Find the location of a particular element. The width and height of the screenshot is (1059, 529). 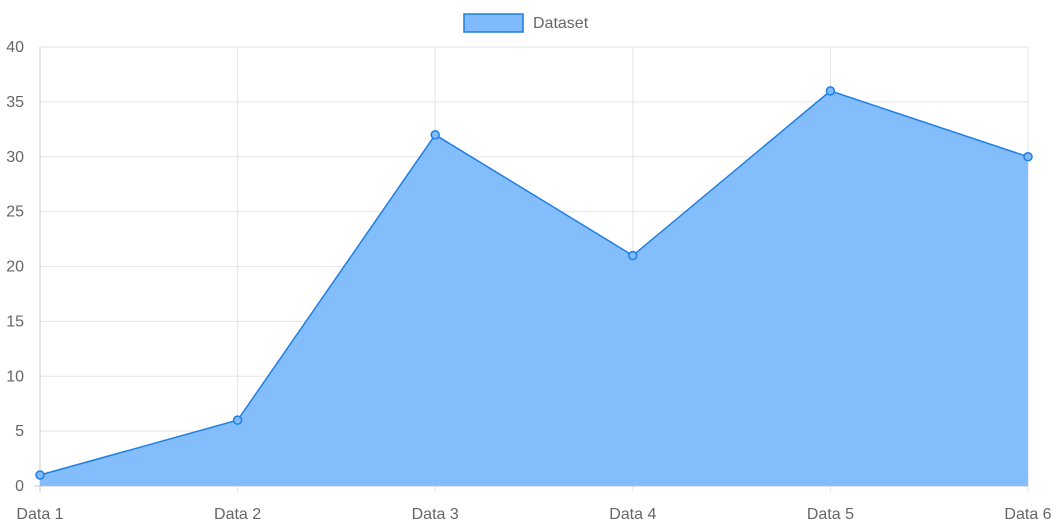

x-tick-label: Data 6 is located at coordinates (1027, 514).